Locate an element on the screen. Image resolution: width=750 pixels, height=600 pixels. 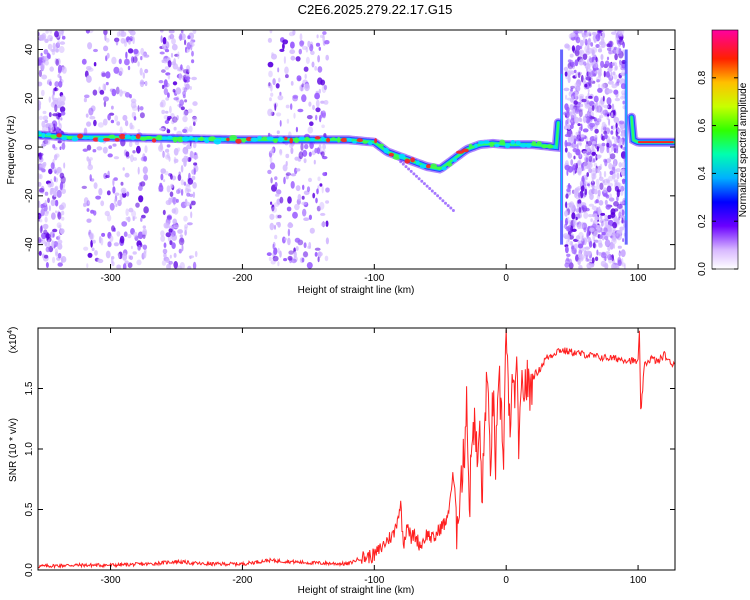
spectrogram-ytick-label: 40 is located at coordinates (29, 50).